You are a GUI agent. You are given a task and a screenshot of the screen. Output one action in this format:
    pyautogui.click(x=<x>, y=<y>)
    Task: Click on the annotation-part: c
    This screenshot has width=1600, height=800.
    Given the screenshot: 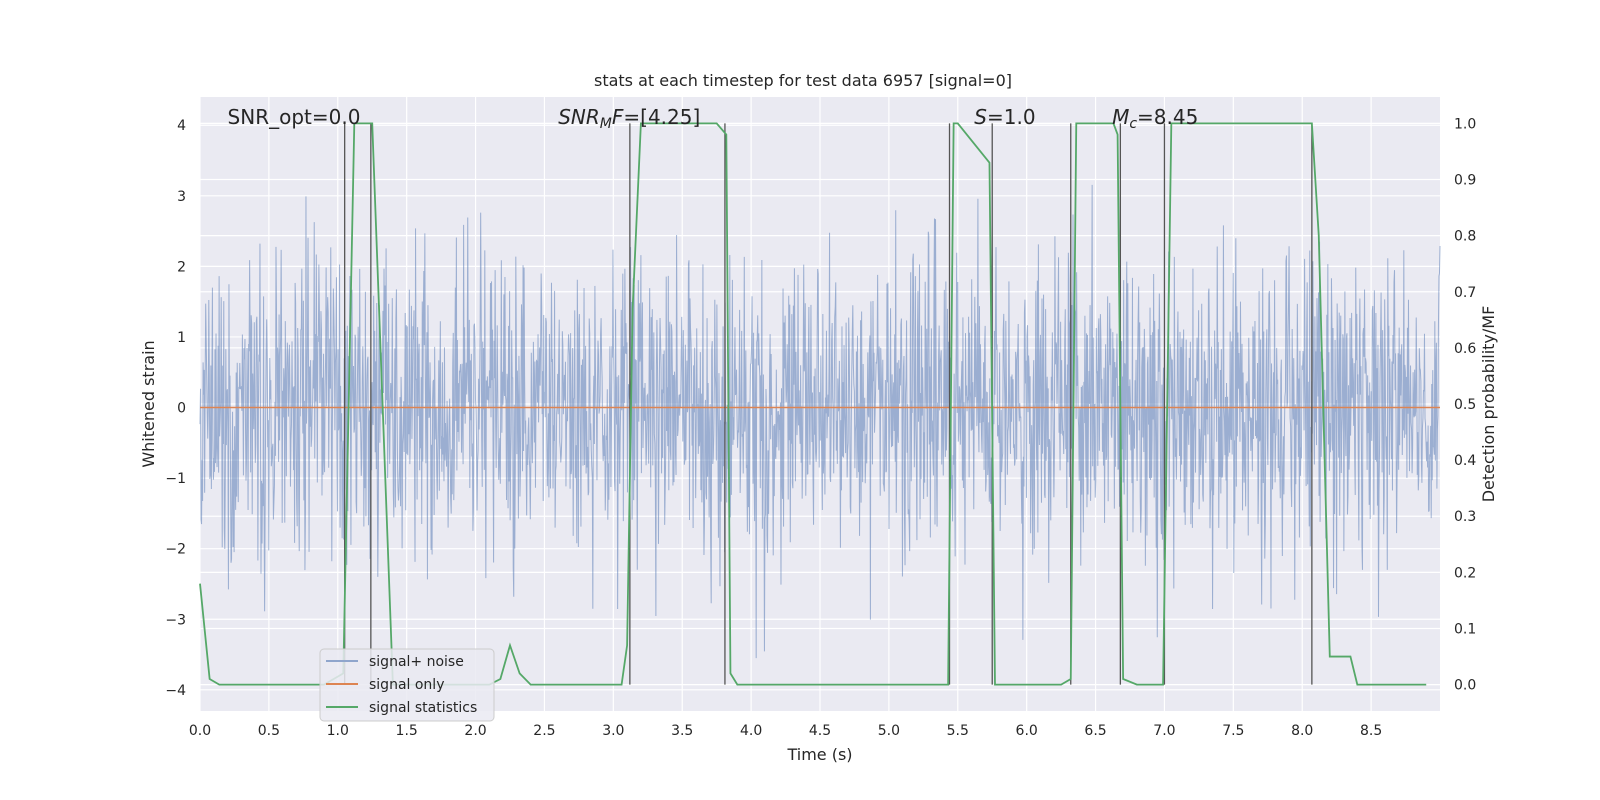 What is the action you would take?
    pyautogui.click(x=1133, y=124)
    